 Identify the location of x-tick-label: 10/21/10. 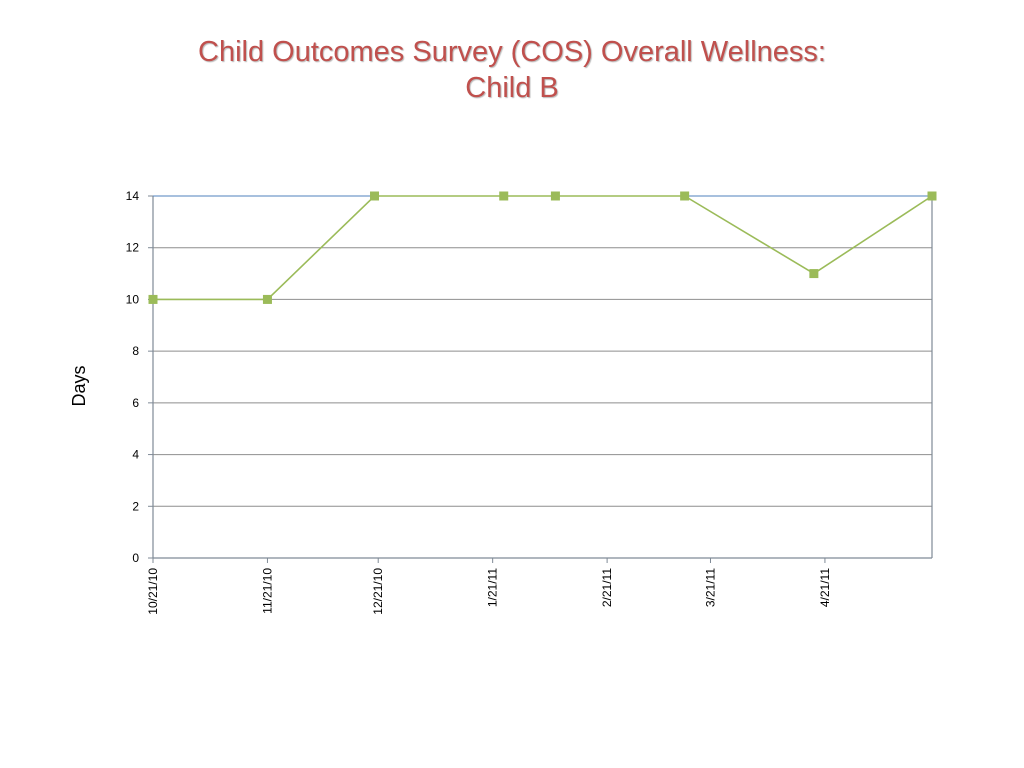
(153, 591).